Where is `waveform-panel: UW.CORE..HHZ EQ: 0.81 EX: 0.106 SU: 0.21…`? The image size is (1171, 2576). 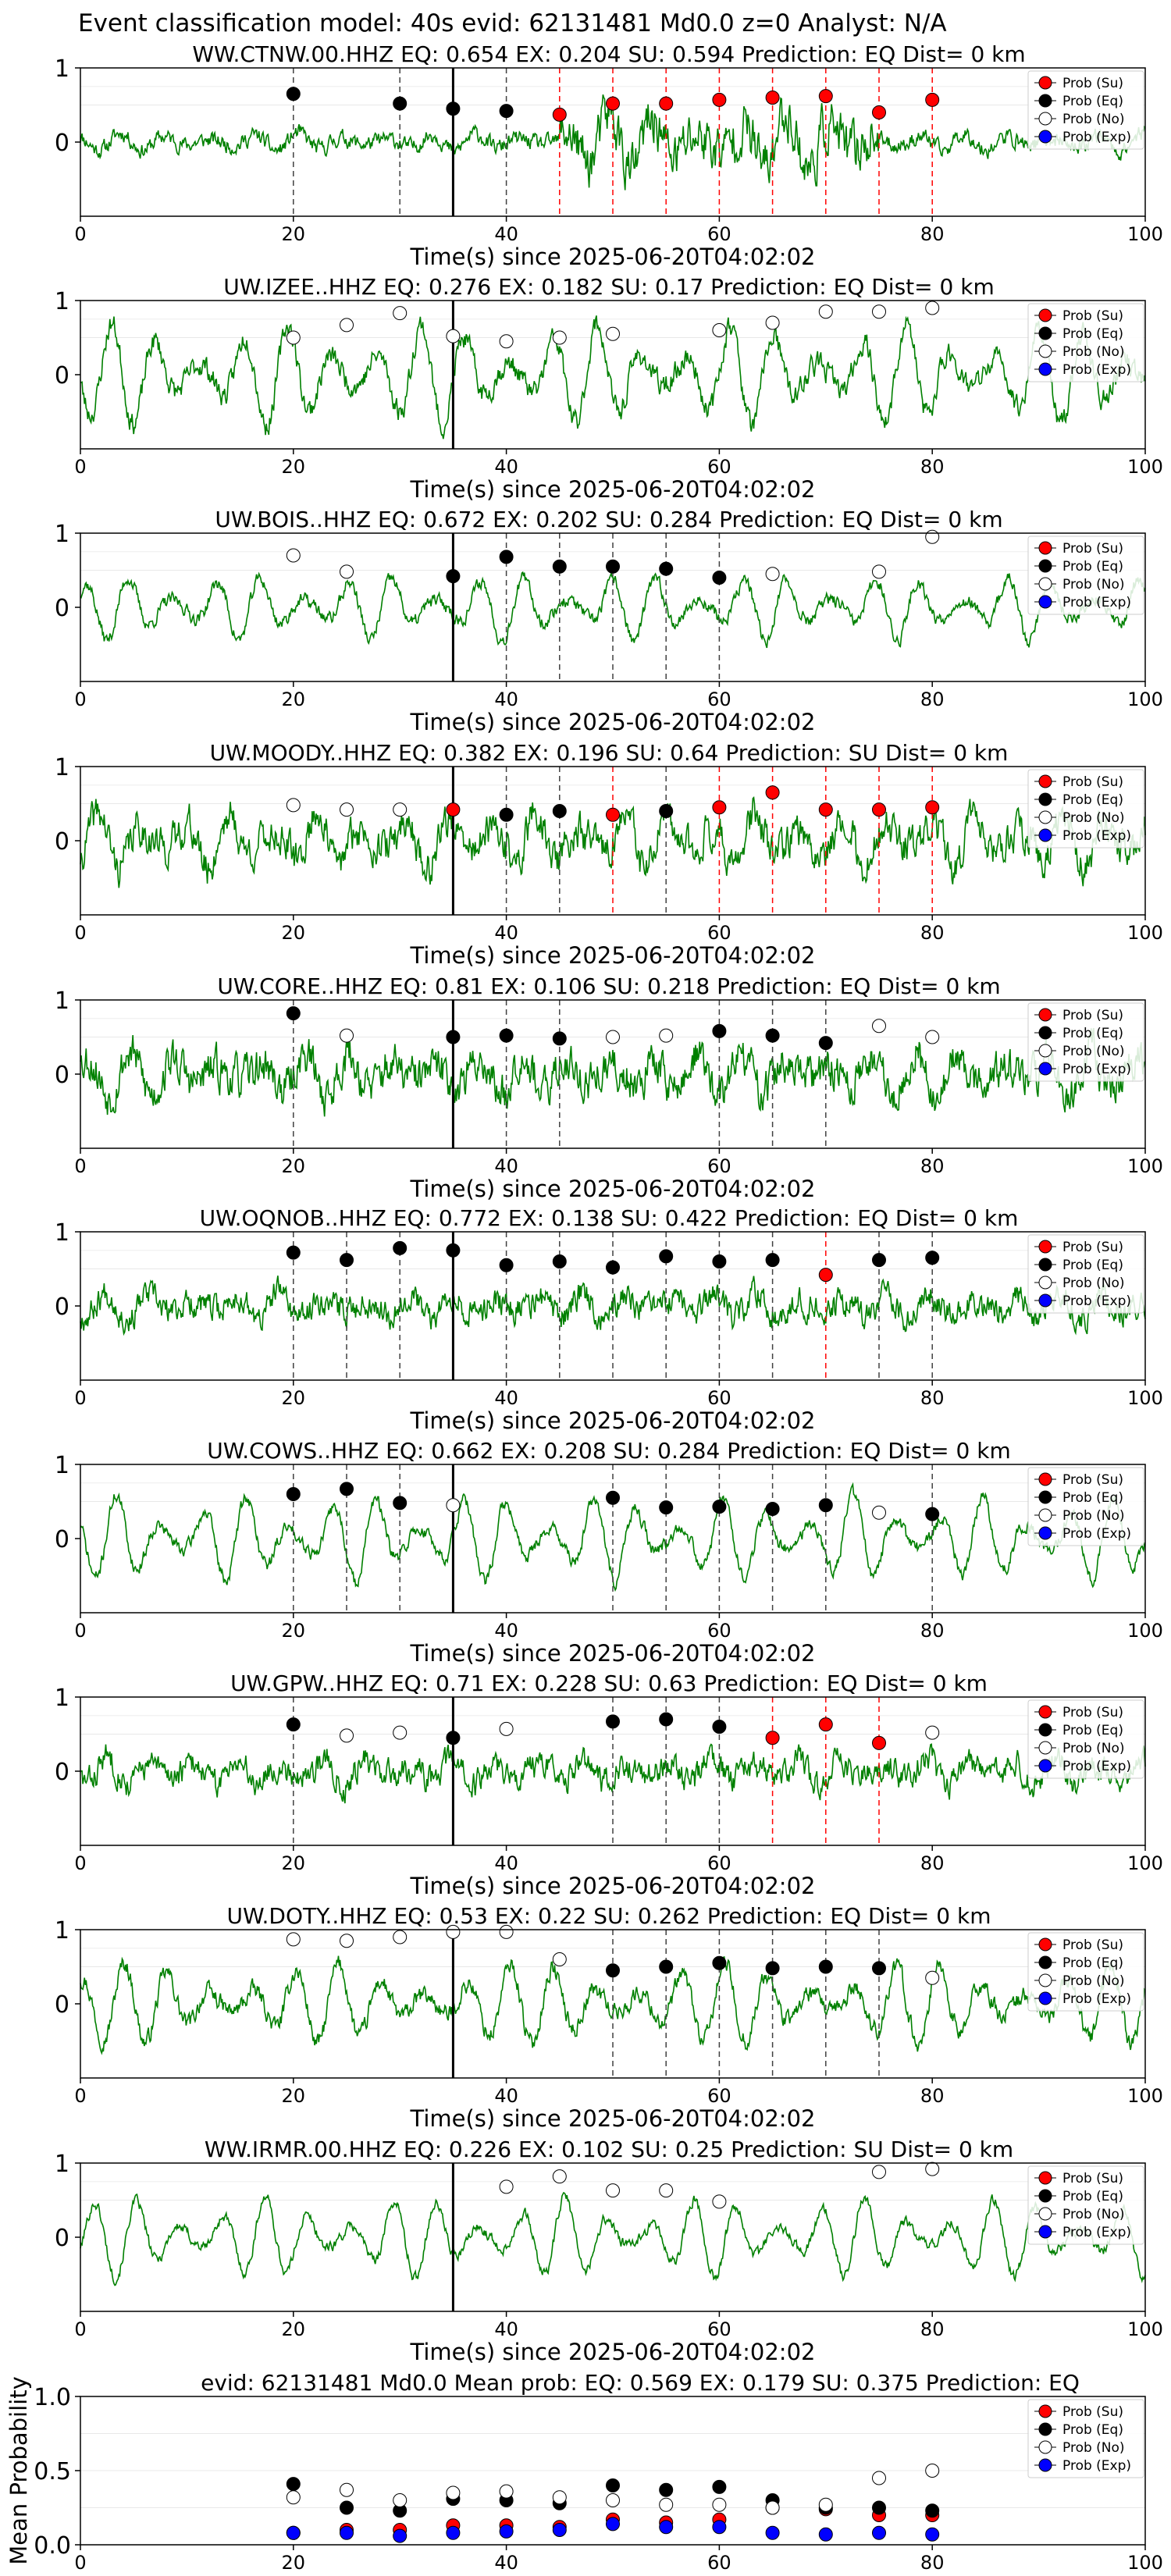
waveform-panel: UW.CORE..HHZ EQ: 0.81 EX: 0.106 SU: 0.21… is located at coordinates (609, 1087).